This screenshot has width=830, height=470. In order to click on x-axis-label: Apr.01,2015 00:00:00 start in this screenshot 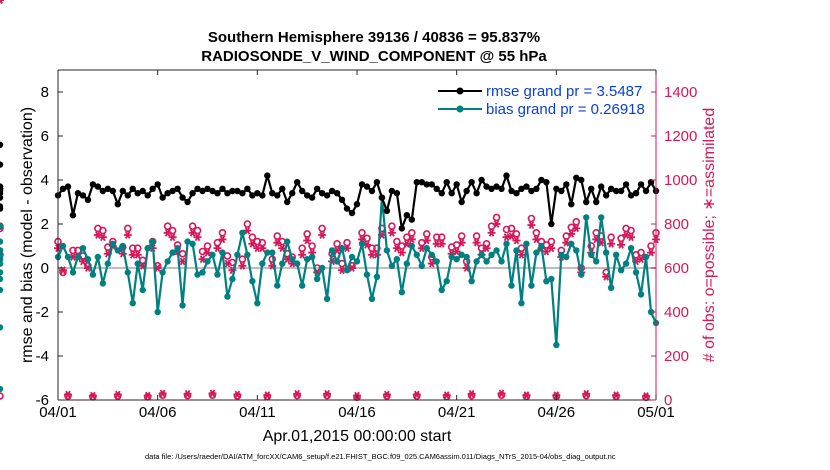, I will do `click(357, 436)`.